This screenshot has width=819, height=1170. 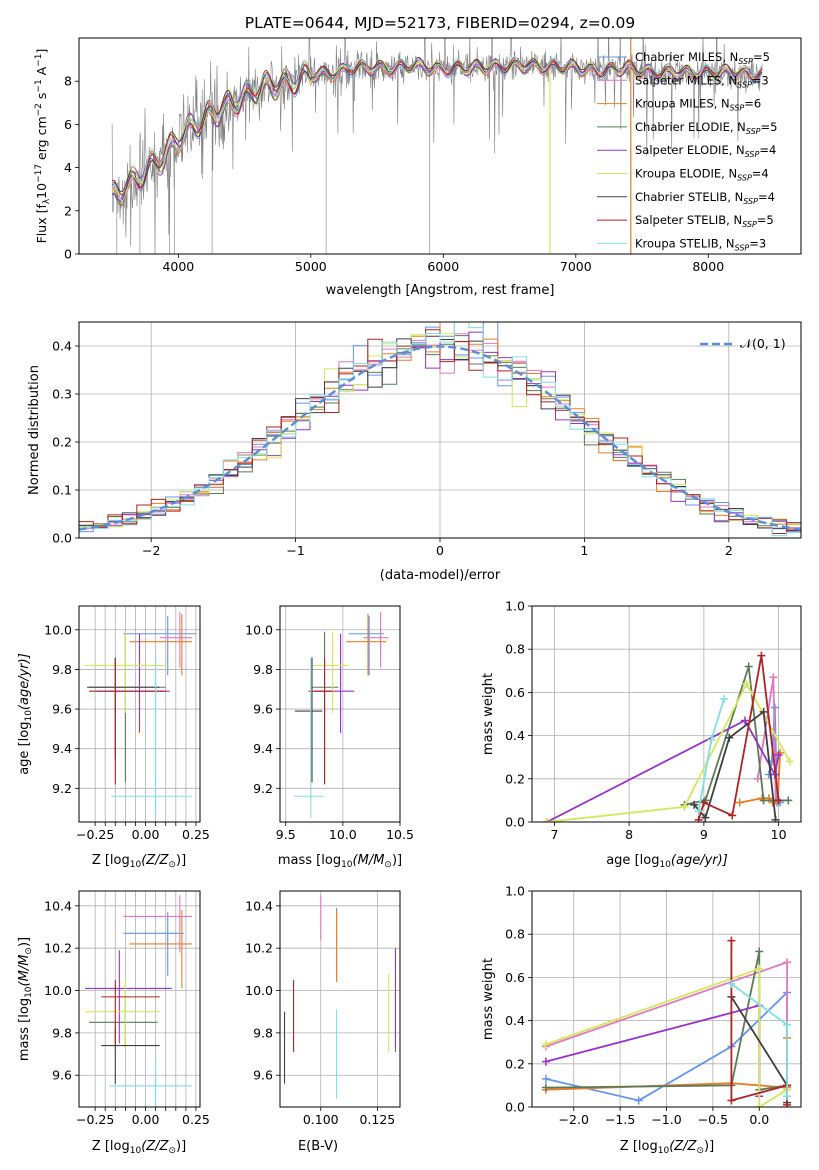 I want to click on x-tick-label: 0.0, so click(x=759, y=1119).